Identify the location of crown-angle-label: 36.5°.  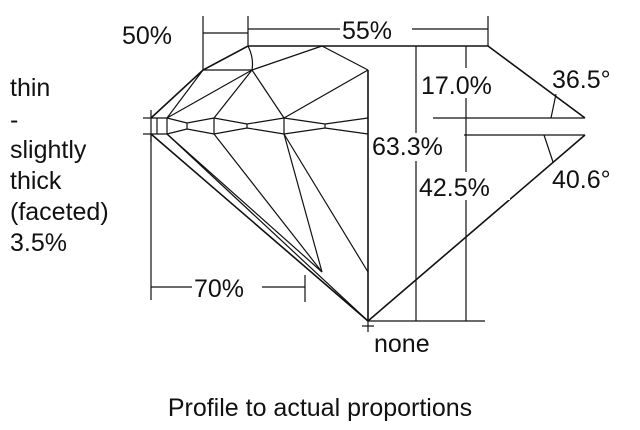
(581, 80).